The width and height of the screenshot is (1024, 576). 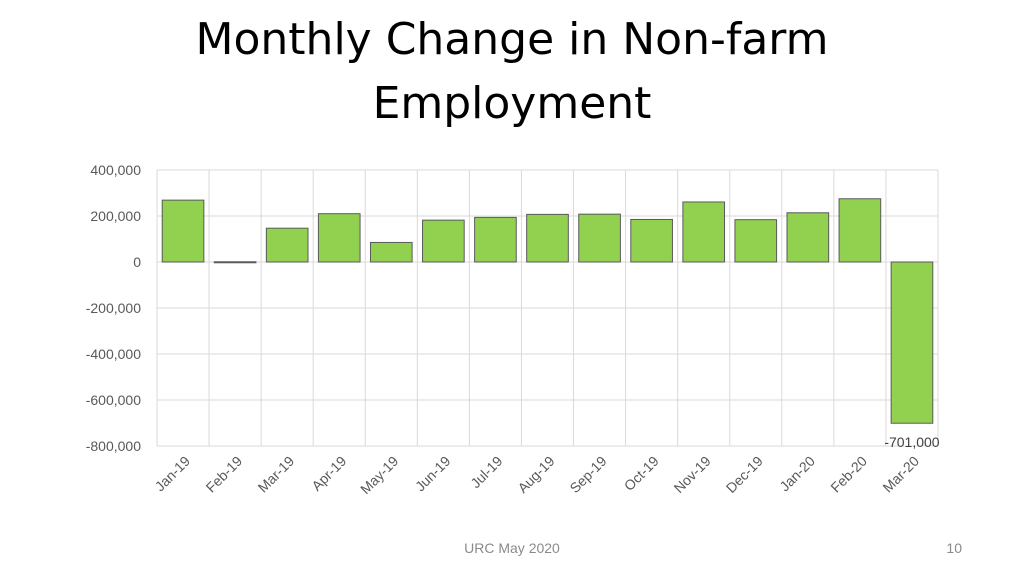 What do you see at coordinates (113, 354) in the screenshot?
I see `y-tick-label: -400,000` at bounding box center [113, 354].